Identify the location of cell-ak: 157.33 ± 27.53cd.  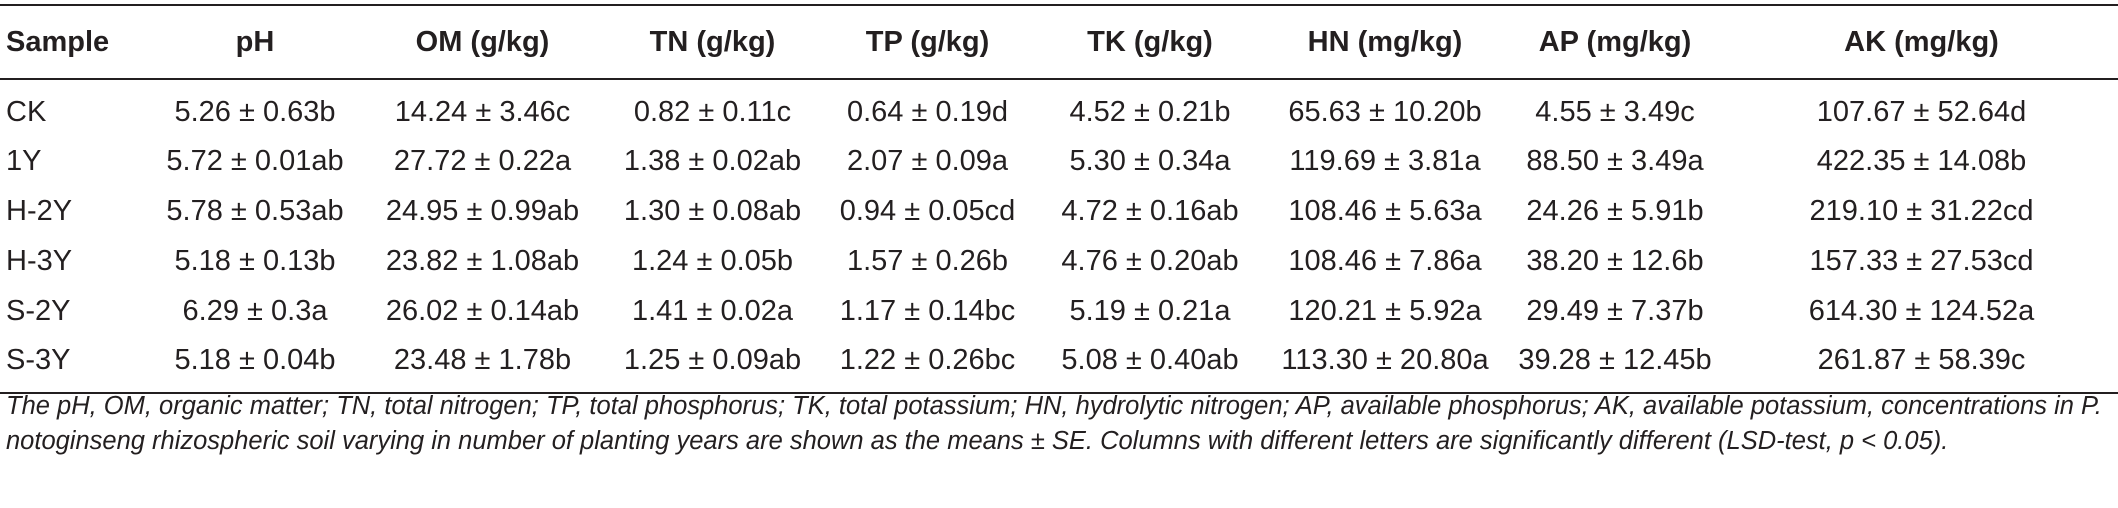
(1921, 260).